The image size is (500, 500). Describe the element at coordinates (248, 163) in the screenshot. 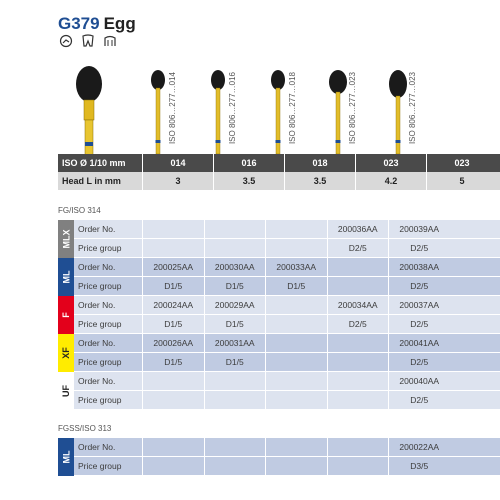

I see `iso-diameter-value: 016` at that location.